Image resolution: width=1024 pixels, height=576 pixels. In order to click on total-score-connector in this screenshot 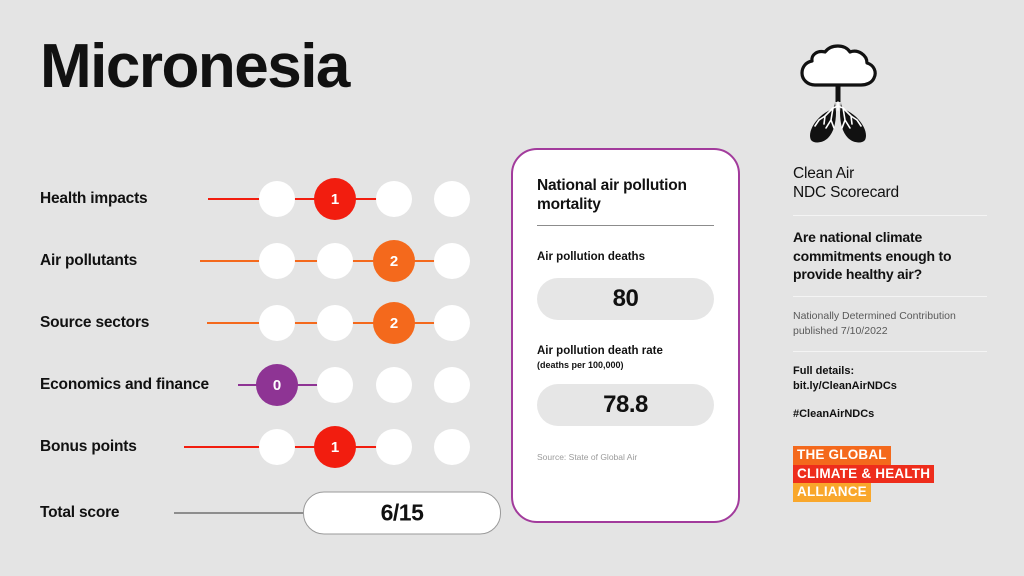, I will do `click(249, 513)`.